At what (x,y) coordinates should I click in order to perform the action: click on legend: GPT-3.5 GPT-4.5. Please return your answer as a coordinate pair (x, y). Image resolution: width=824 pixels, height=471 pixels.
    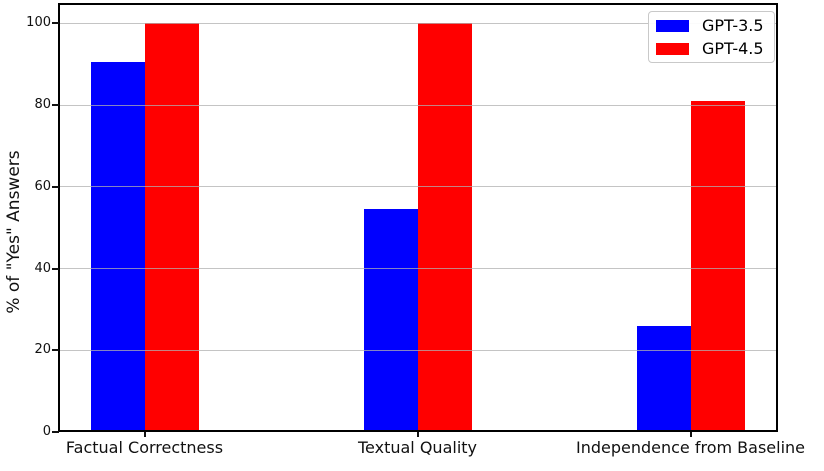
    Looking at the image, I should click on (711, 37).